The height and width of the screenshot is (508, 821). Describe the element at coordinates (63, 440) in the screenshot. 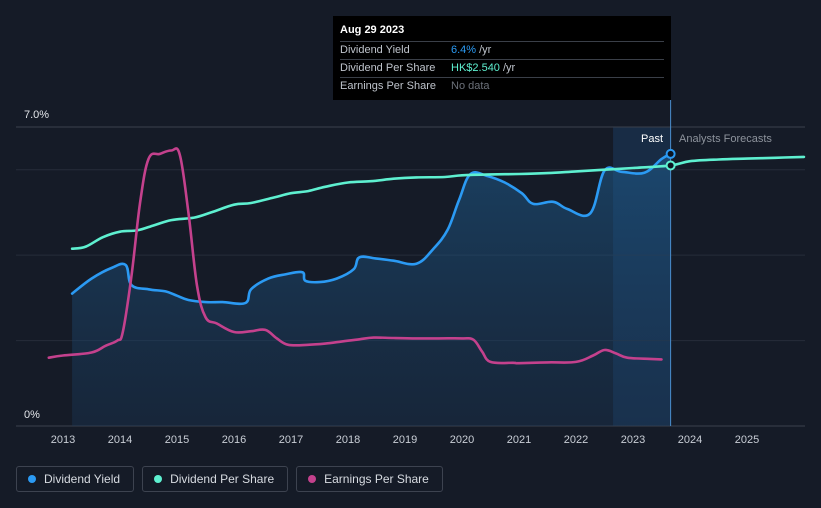

I see `x-tick-label: 2013` at that location.